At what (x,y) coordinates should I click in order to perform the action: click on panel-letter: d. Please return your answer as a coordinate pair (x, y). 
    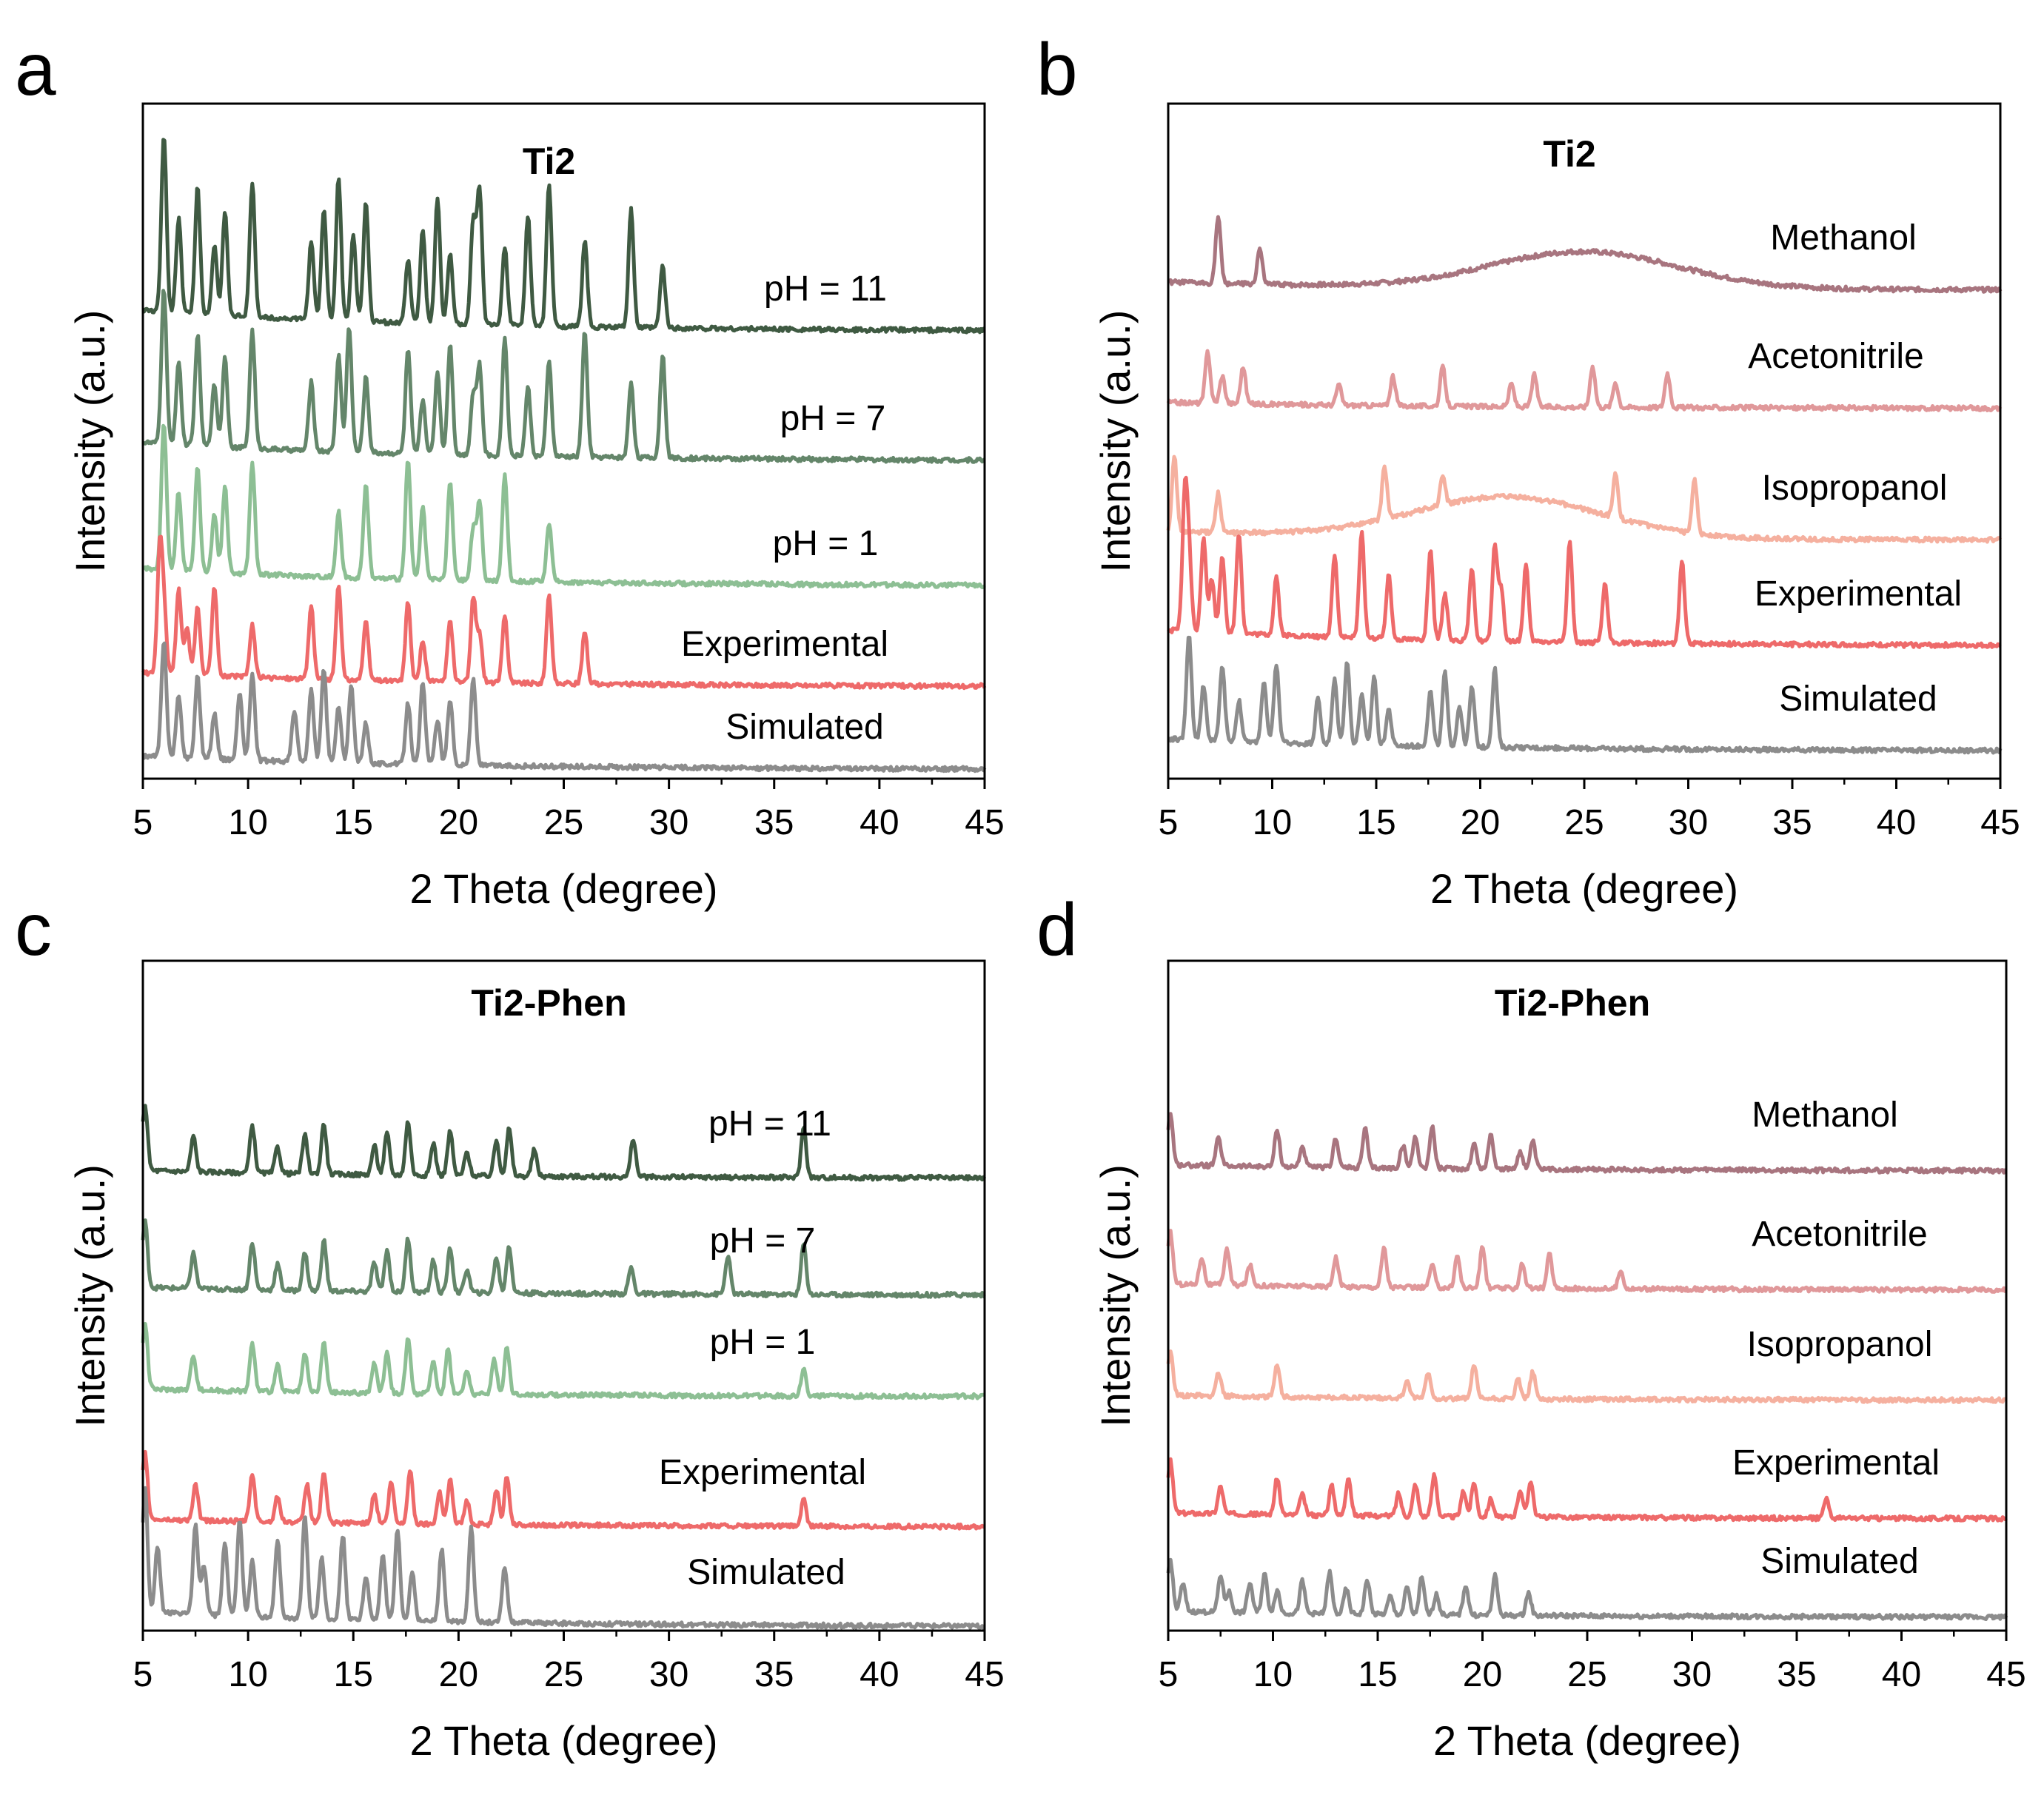
    Looking at the image, I should click on (1057, 929).